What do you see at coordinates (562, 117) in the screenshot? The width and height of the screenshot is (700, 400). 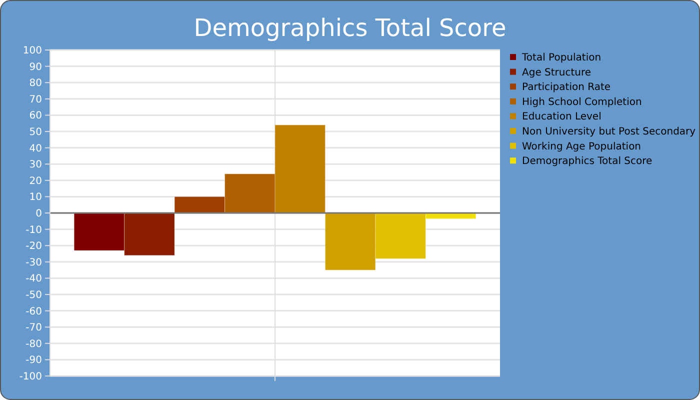 I see `legend-label: Education Level` at bounding box center [562, 117].